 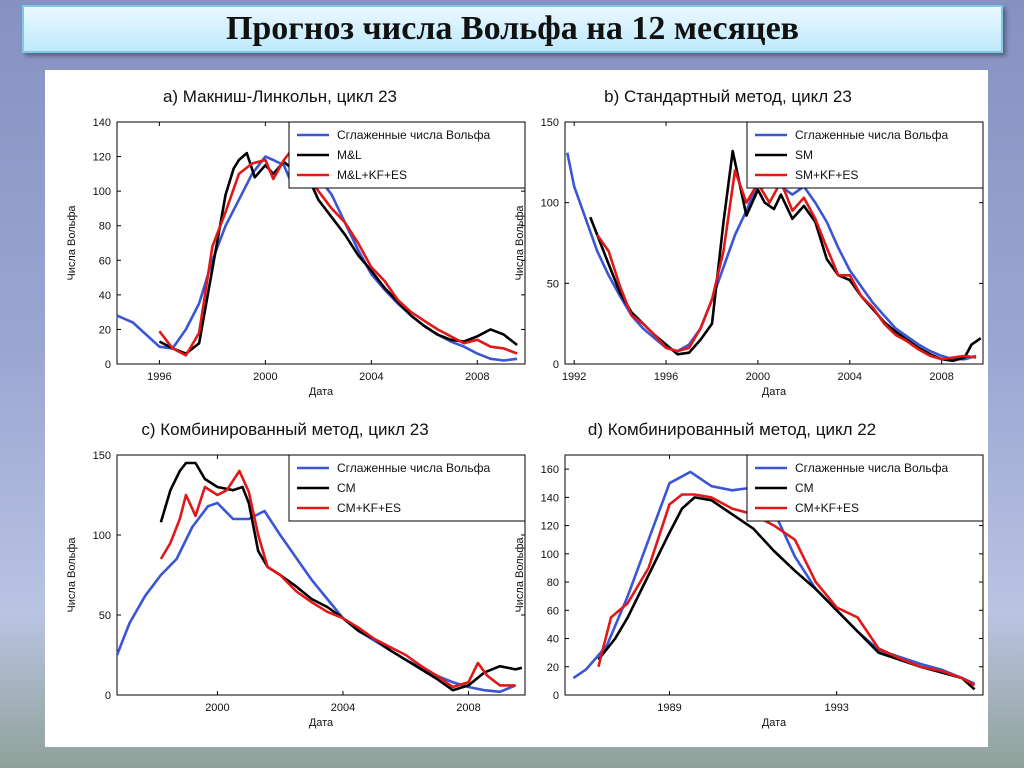 I want to click on chart-c-legend-label-0: Сглаженные числа Вольфа, so click(x=414, y=468).